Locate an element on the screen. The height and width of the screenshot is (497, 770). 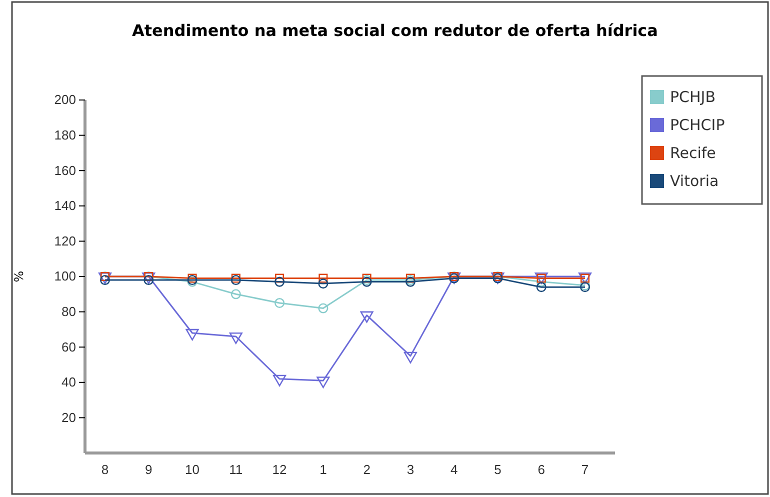
y-tick-label: 60 is located at coordinates (69, 346).